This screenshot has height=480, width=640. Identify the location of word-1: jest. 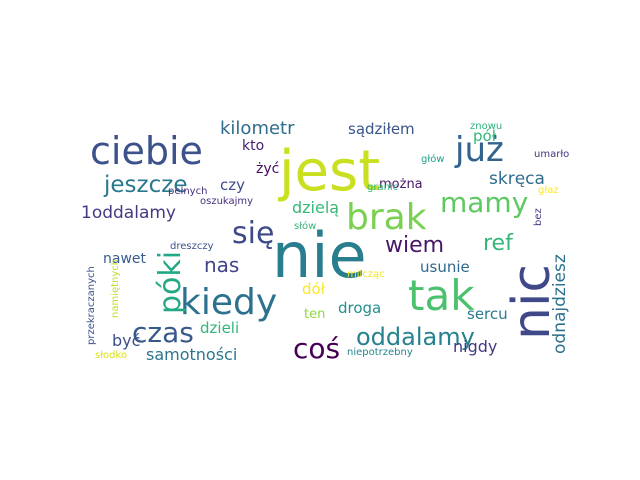
(328, 171).